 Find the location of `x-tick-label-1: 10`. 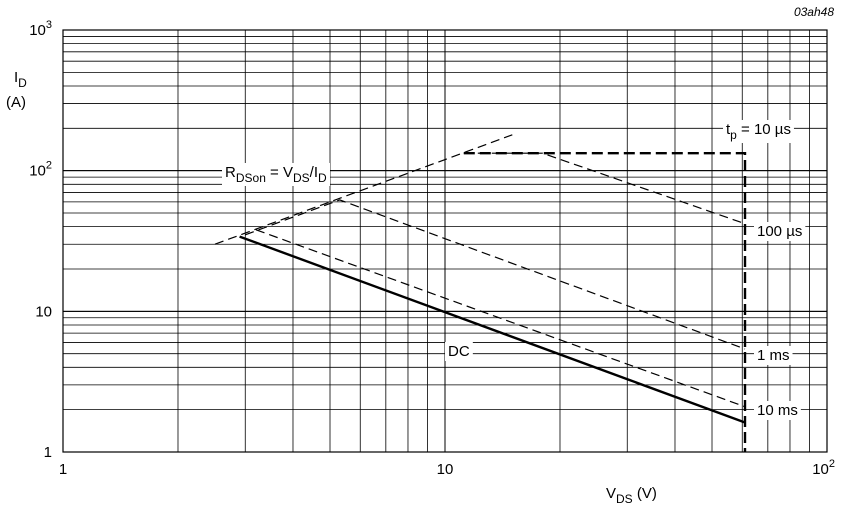

x-tick-label-1: 10 is located at coordinates (445, 469).